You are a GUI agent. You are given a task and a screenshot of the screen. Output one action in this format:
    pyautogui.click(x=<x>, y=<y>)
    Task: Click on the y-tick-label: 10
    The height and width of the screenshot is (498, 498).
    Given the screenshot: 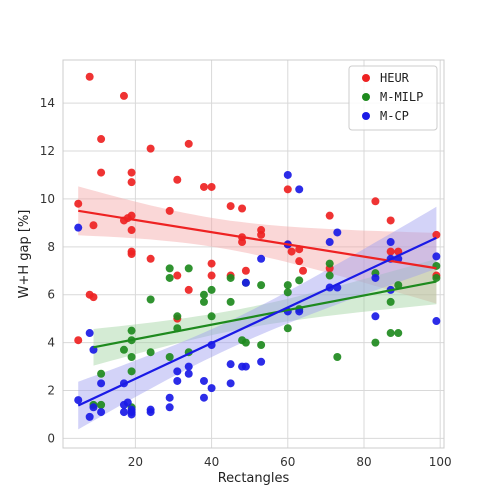 What is the action you would take?
    pyautogui.click(x=47, y=199)
    